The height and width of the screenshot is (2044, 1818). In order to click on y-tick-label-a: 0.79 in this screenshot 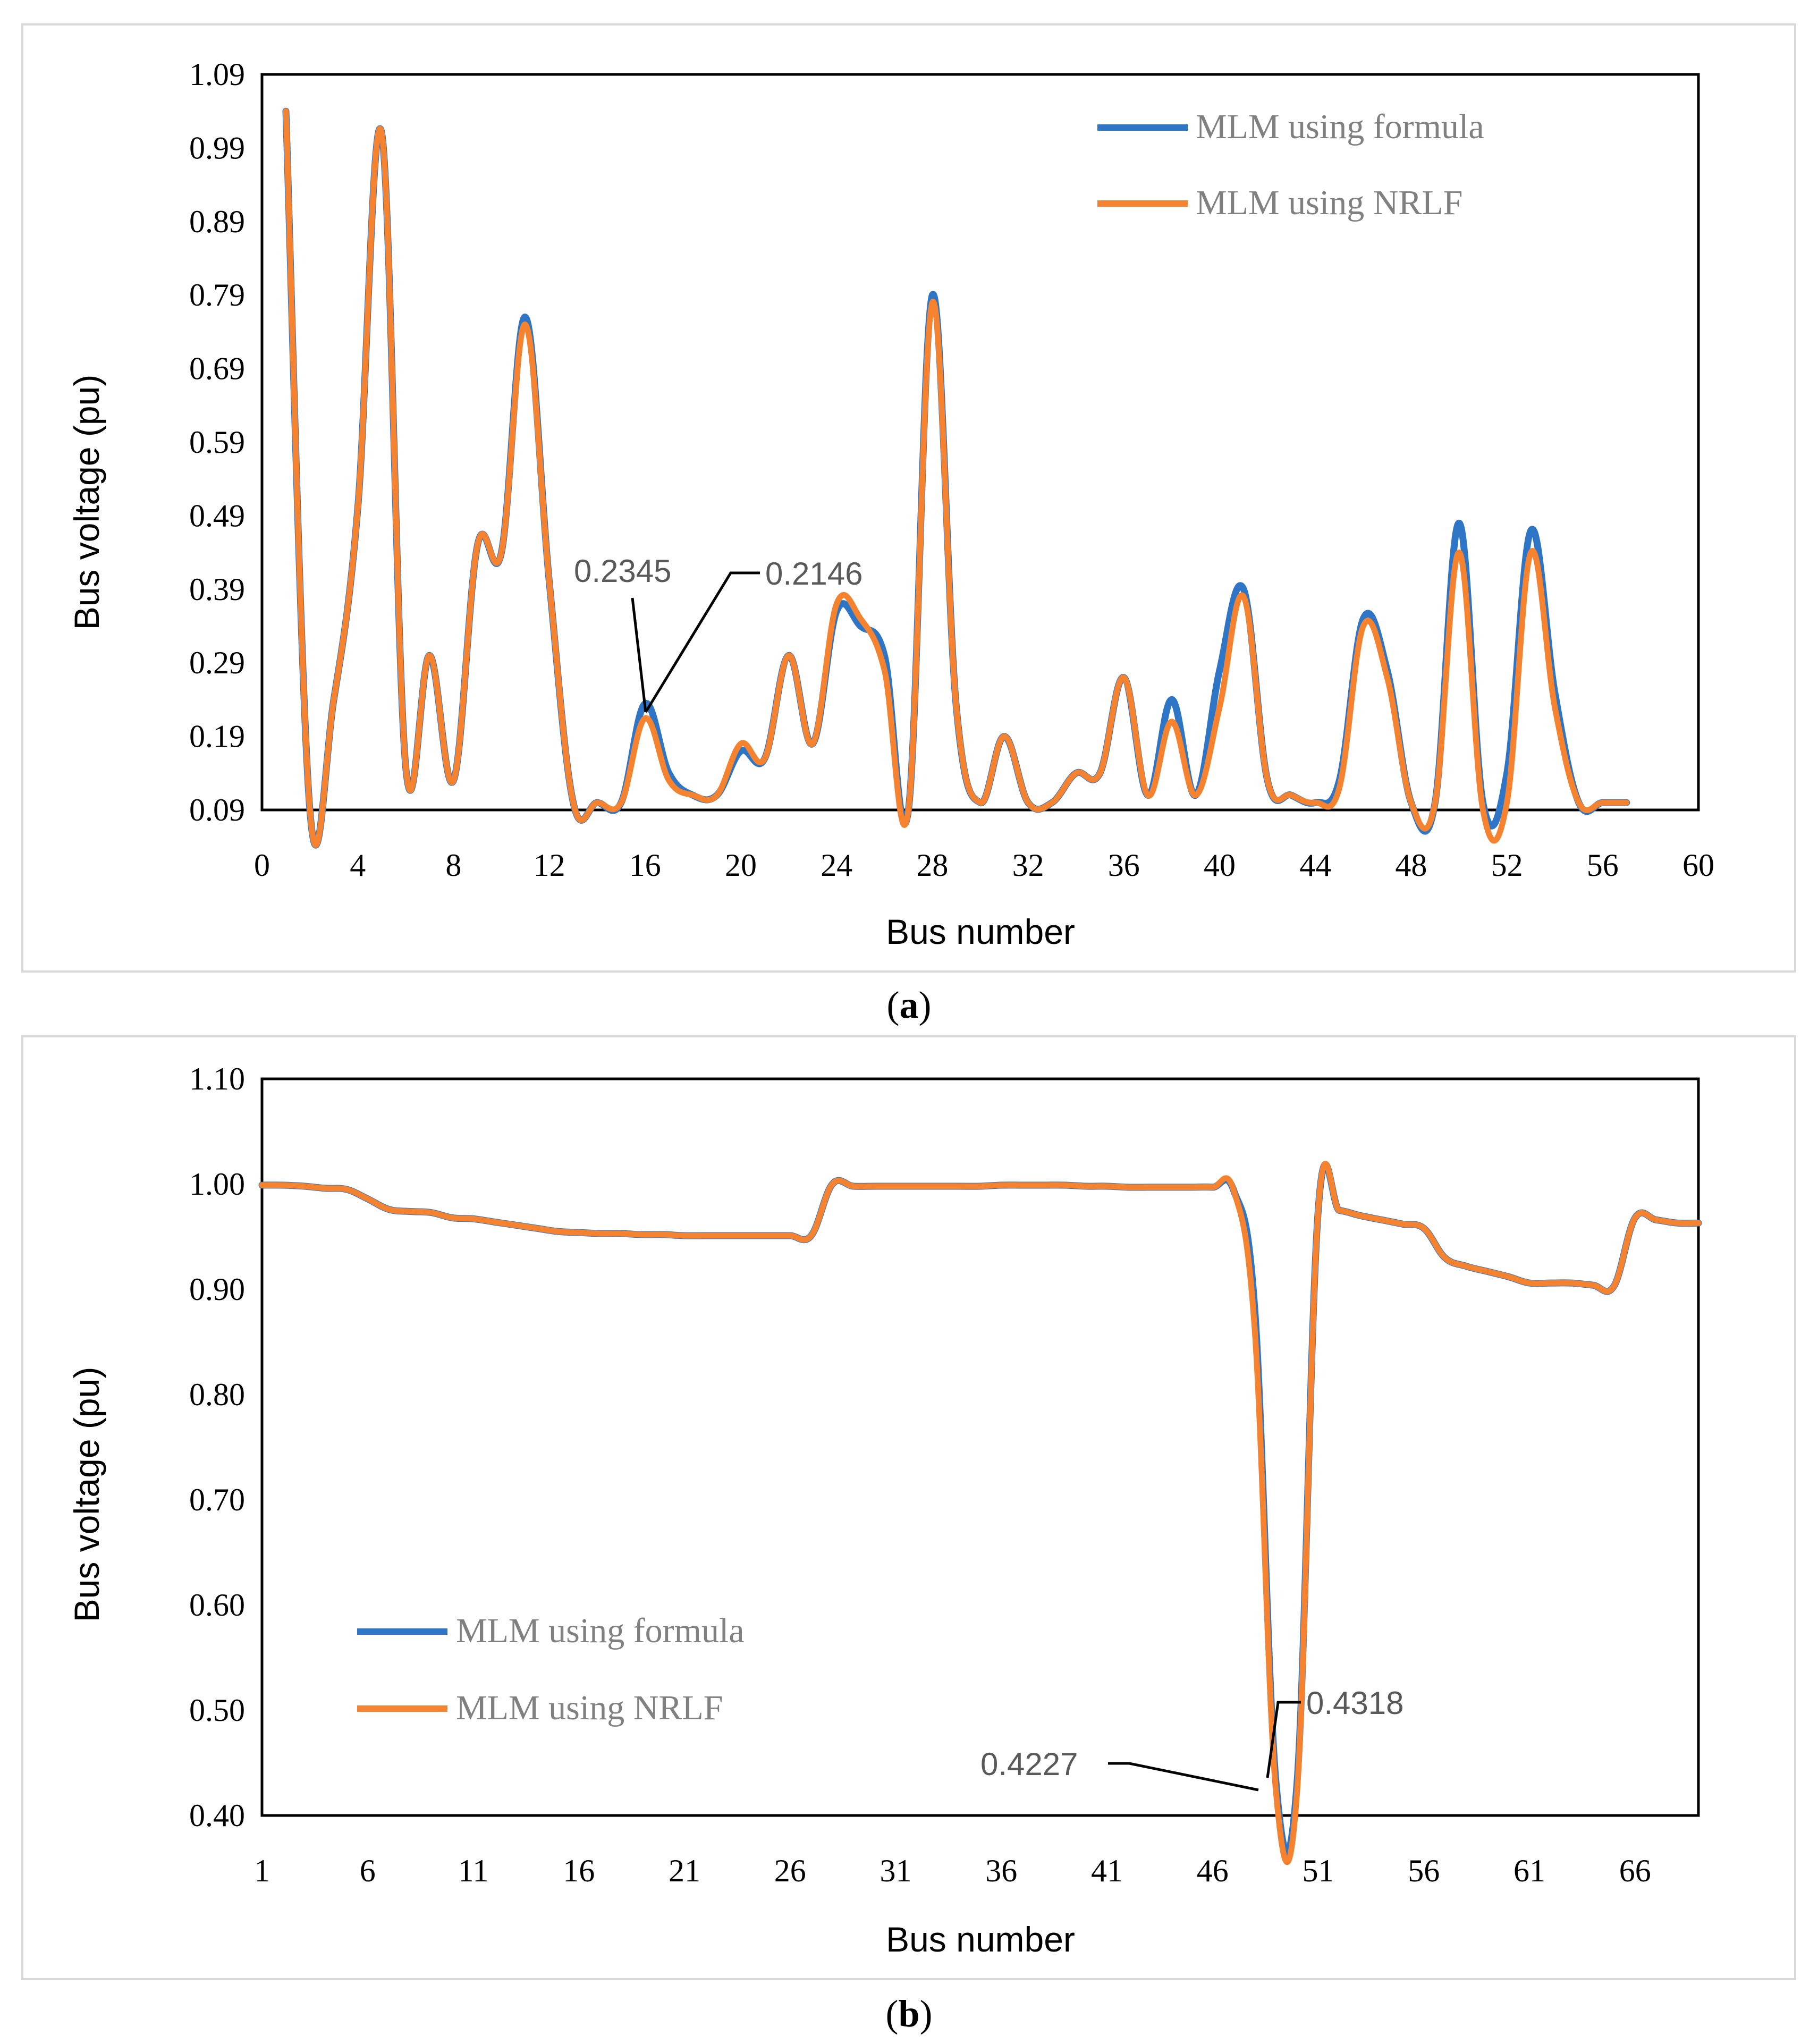, I will do `click(217, 294)`.